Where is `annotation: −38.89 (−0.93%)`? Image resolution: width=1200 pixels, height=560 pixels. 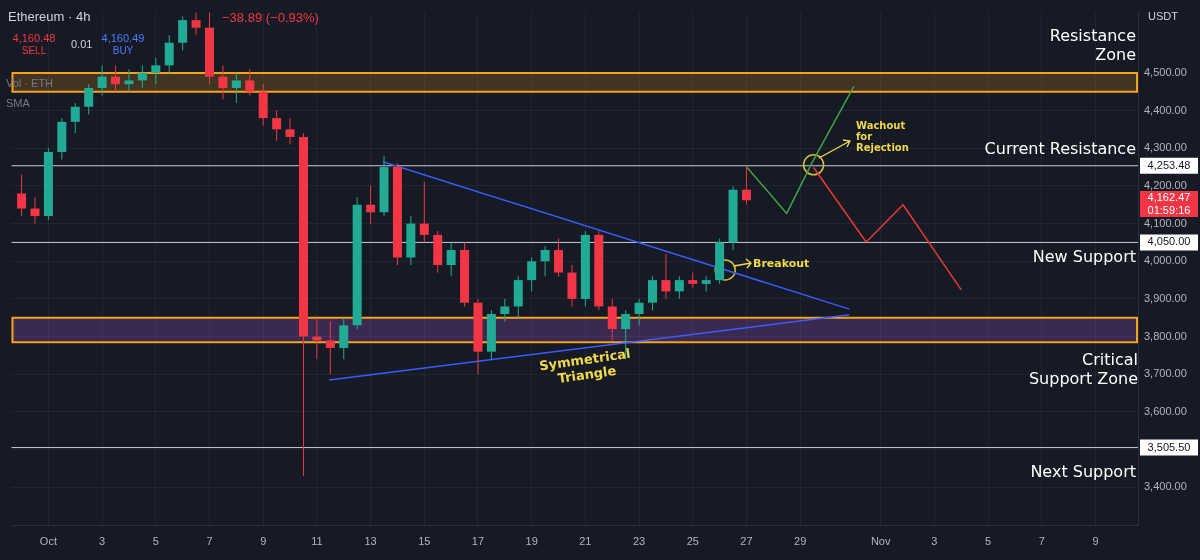
annotation: −38.89 (−0.93%) is located at coordinates (270, 17).